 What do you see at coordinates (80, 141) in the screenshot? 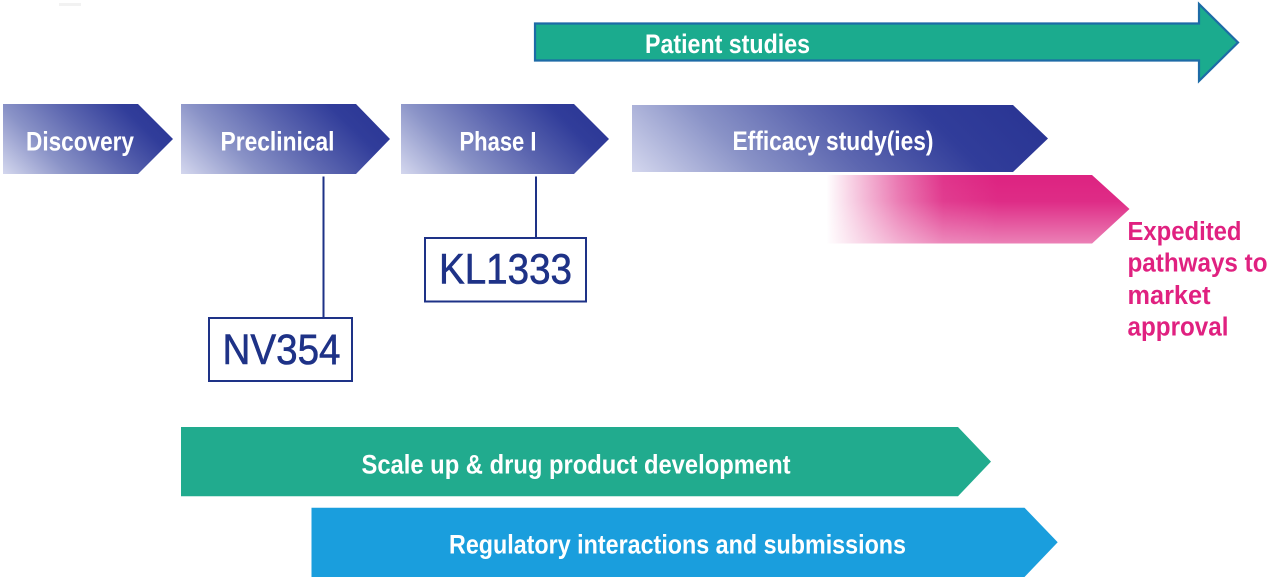
I see `svg-text: Discovery` at bounding box center [80, 141].